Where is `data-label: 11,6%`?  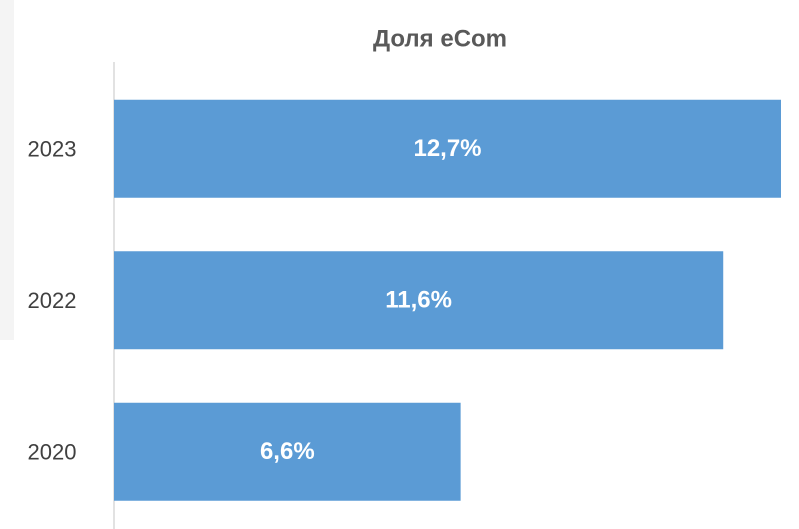
data-label: 11,6% is located at coordinates (418, 300).